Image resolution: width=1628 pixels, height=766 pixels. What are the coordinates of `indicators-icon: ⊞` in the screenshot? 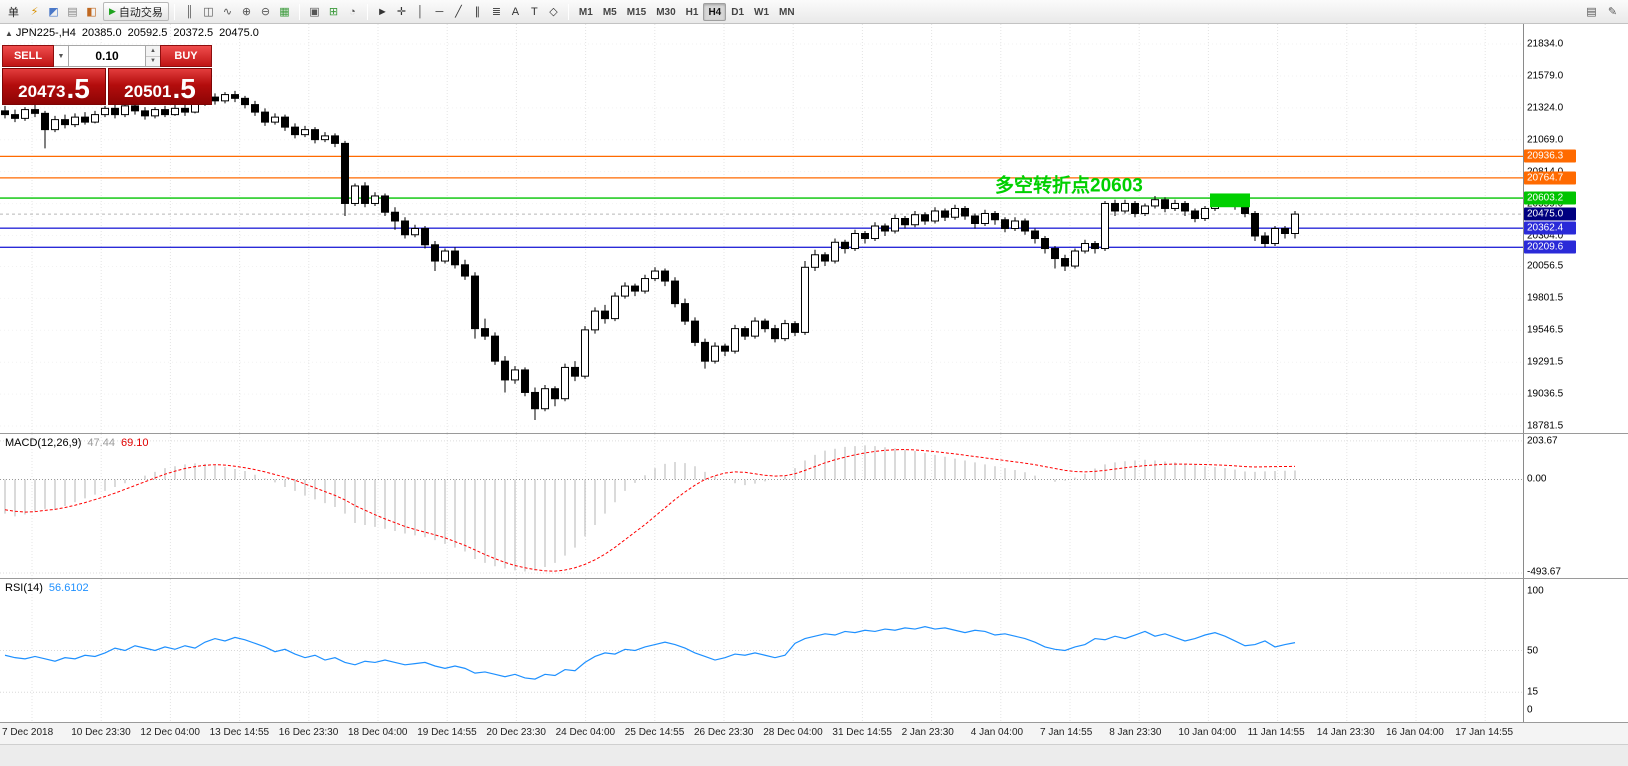 It's located at (333, 11).